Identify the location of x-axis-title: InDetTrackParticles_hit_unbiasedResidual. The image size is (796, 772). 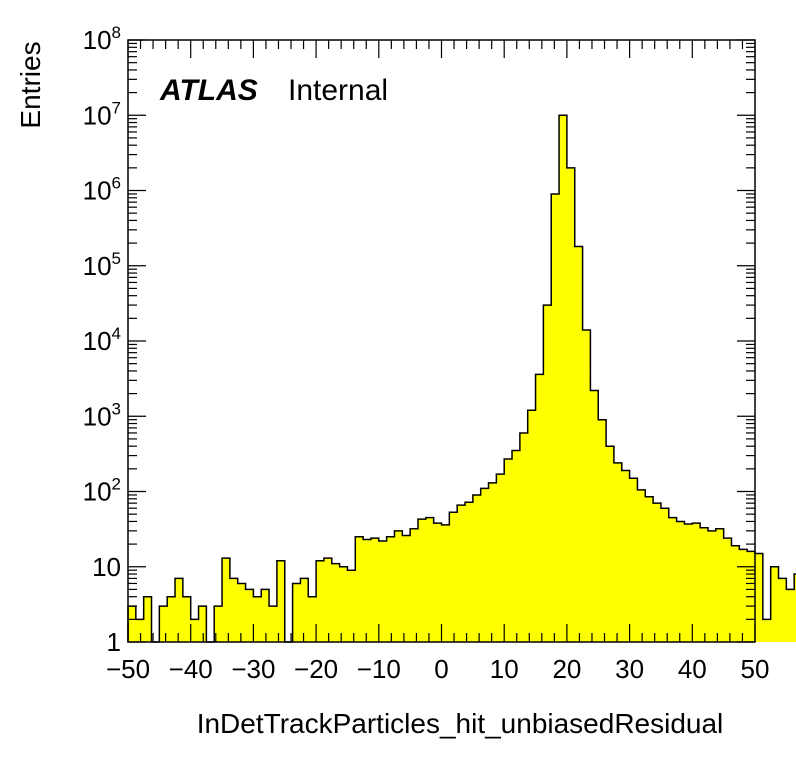
(460, 723).